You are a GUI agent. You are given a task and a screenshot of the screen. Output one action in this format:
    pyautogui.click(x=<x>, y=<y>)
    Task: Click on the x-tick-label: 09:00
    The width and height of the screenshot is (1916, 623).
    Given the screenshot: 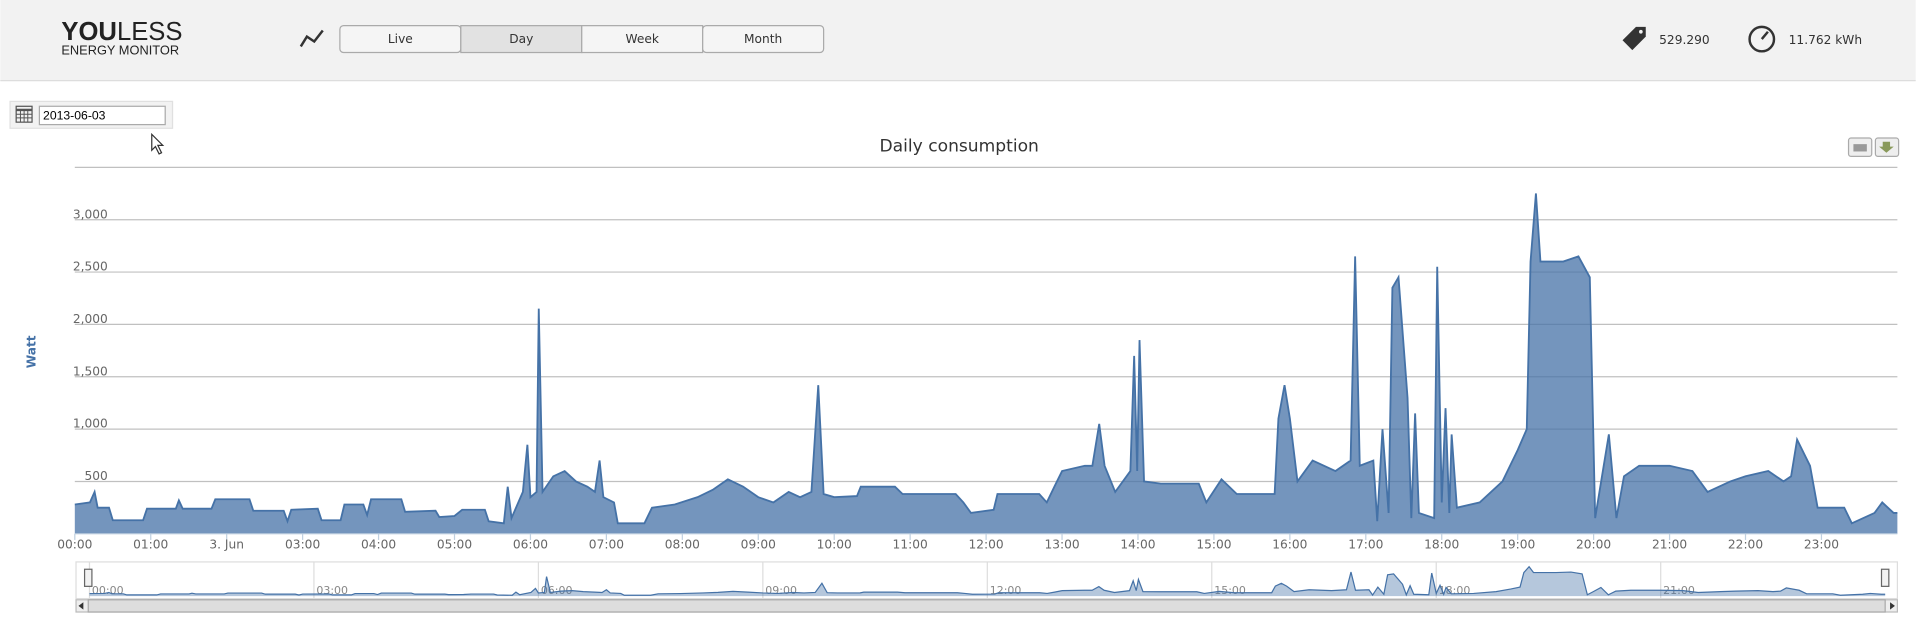 What is the action you would take?
    pyautogui.click(x=758, y=544)
    